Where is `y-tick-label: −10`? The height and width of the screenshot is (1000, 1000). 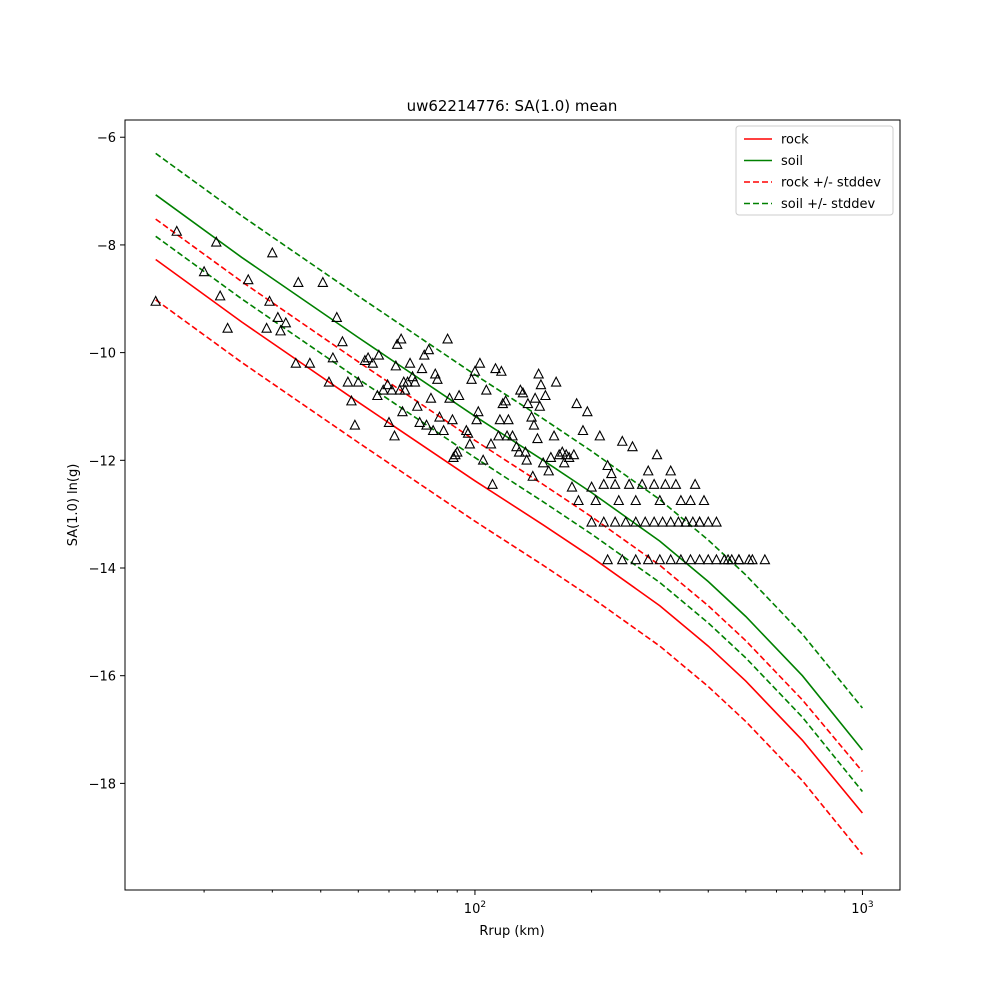 y-tick-label: −10 is located at coordinates (102, 354).